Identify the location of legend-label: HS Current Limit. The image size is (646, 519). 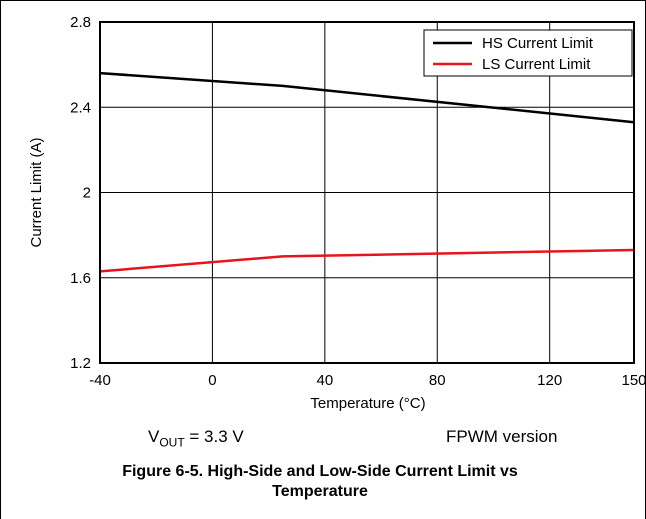
(538, 43).